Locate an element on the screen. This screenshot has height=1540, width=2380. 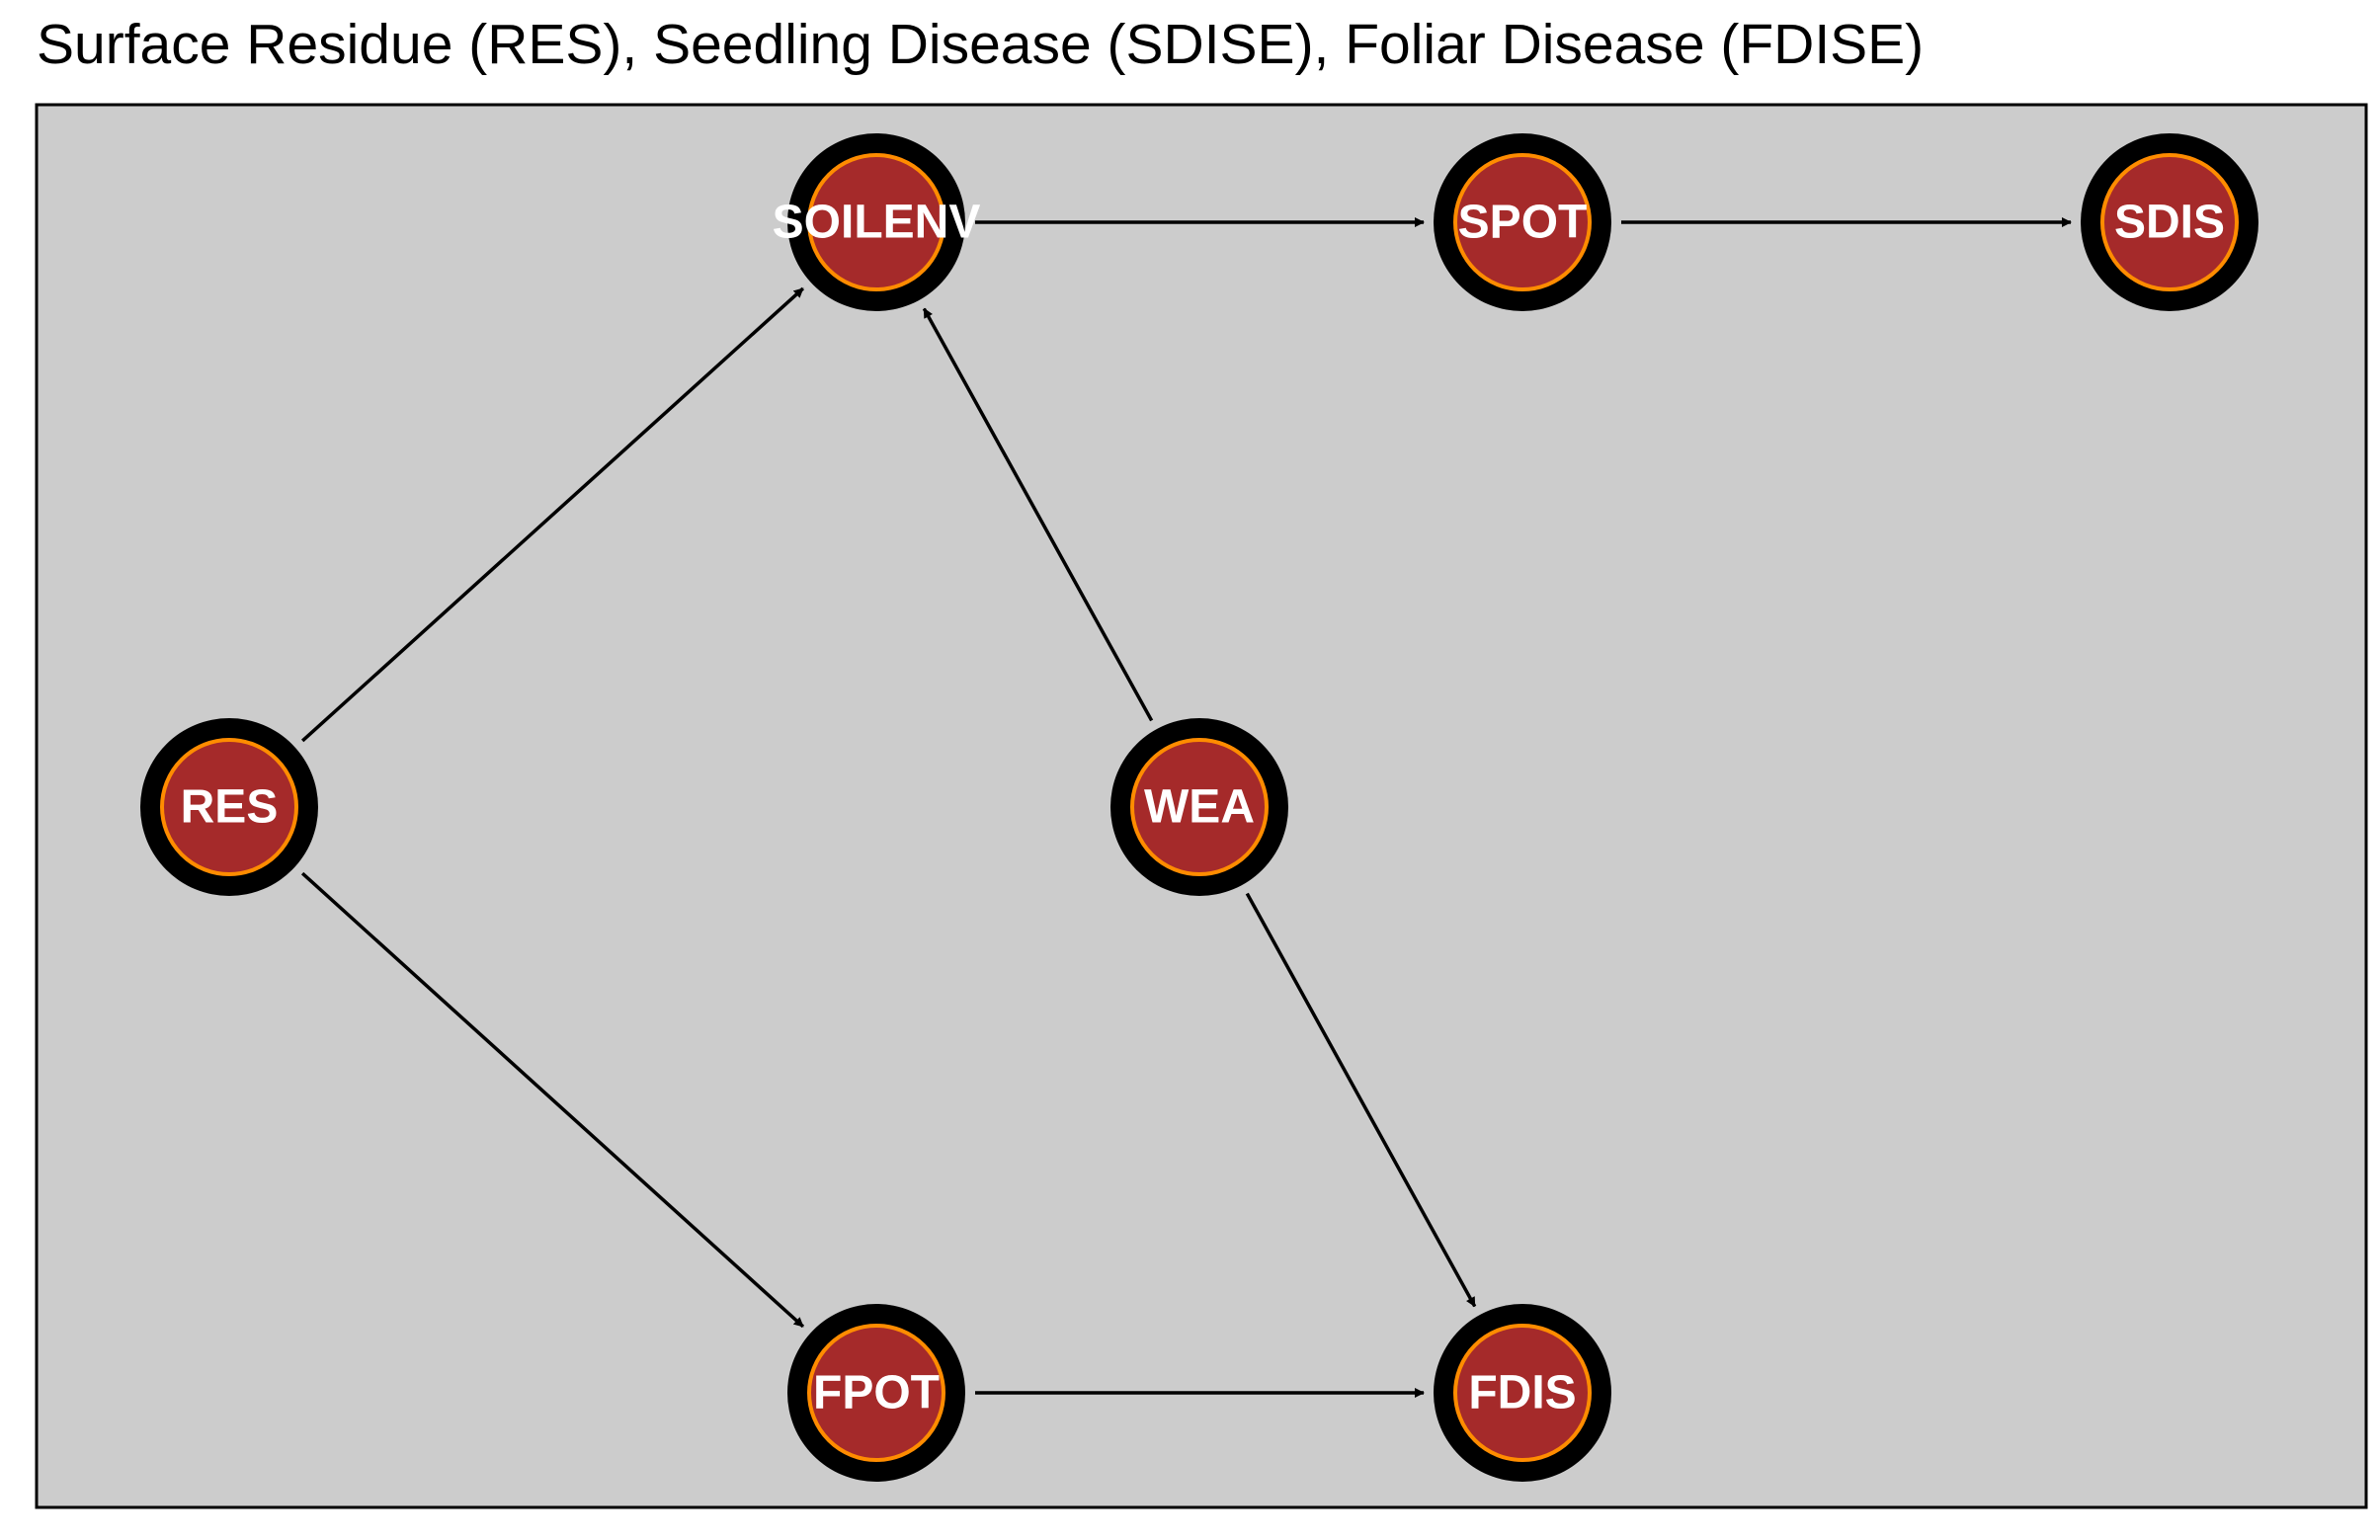
node-spot: SPOT is located at coordinates (1522, 222).